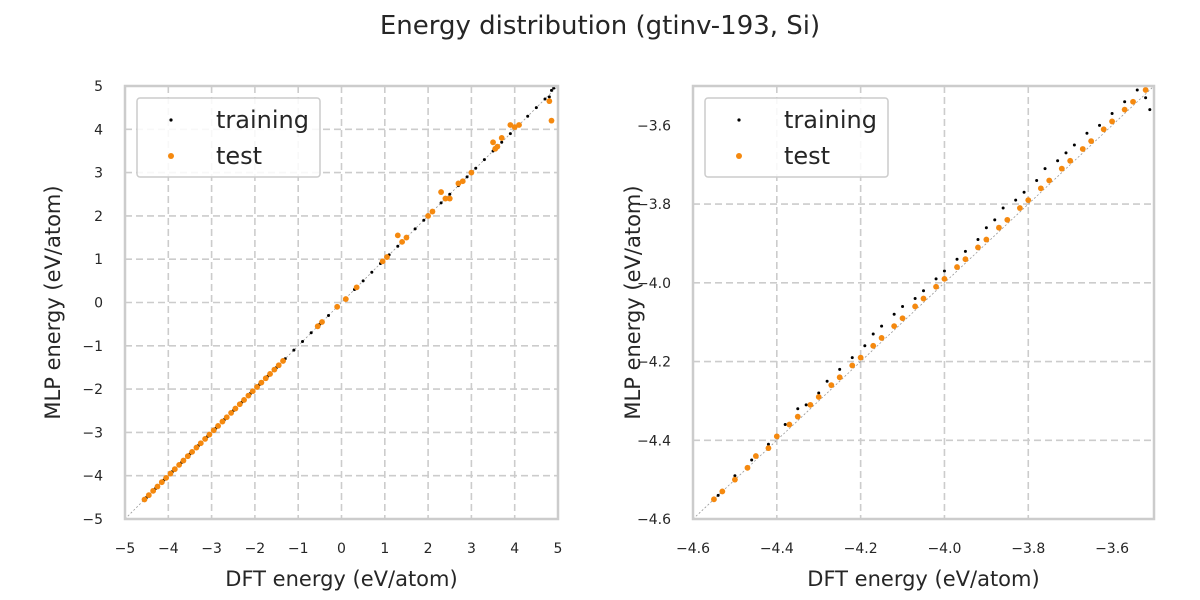  What do you see at coordinates (514, 549) in the screenshot?
I see `x-tick-label: 4` at bounding box center [514, 549].